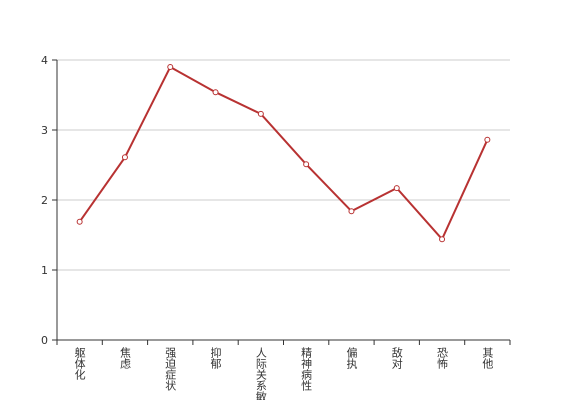 The width and height of the screenshot is (567, 400). What do you see at coordinates (442, 358) in the screenshot?
I see `x-tick-label: 恐怖` at bounding box center [442, 358].